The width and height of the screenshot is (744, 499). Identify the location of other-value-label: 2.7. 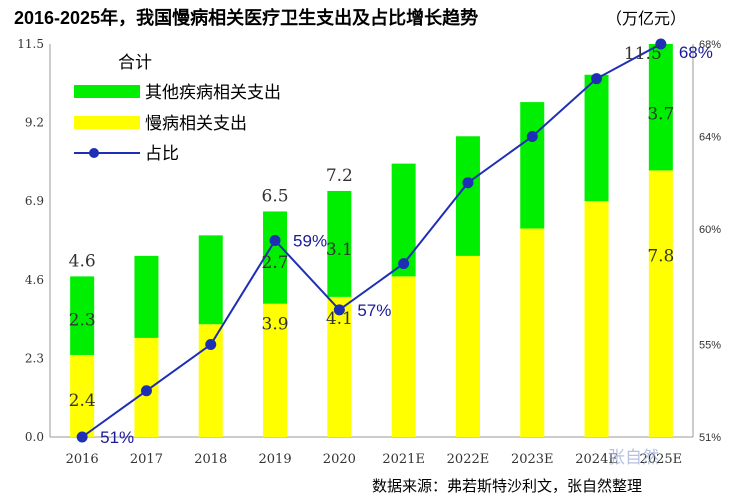
(275, 263).